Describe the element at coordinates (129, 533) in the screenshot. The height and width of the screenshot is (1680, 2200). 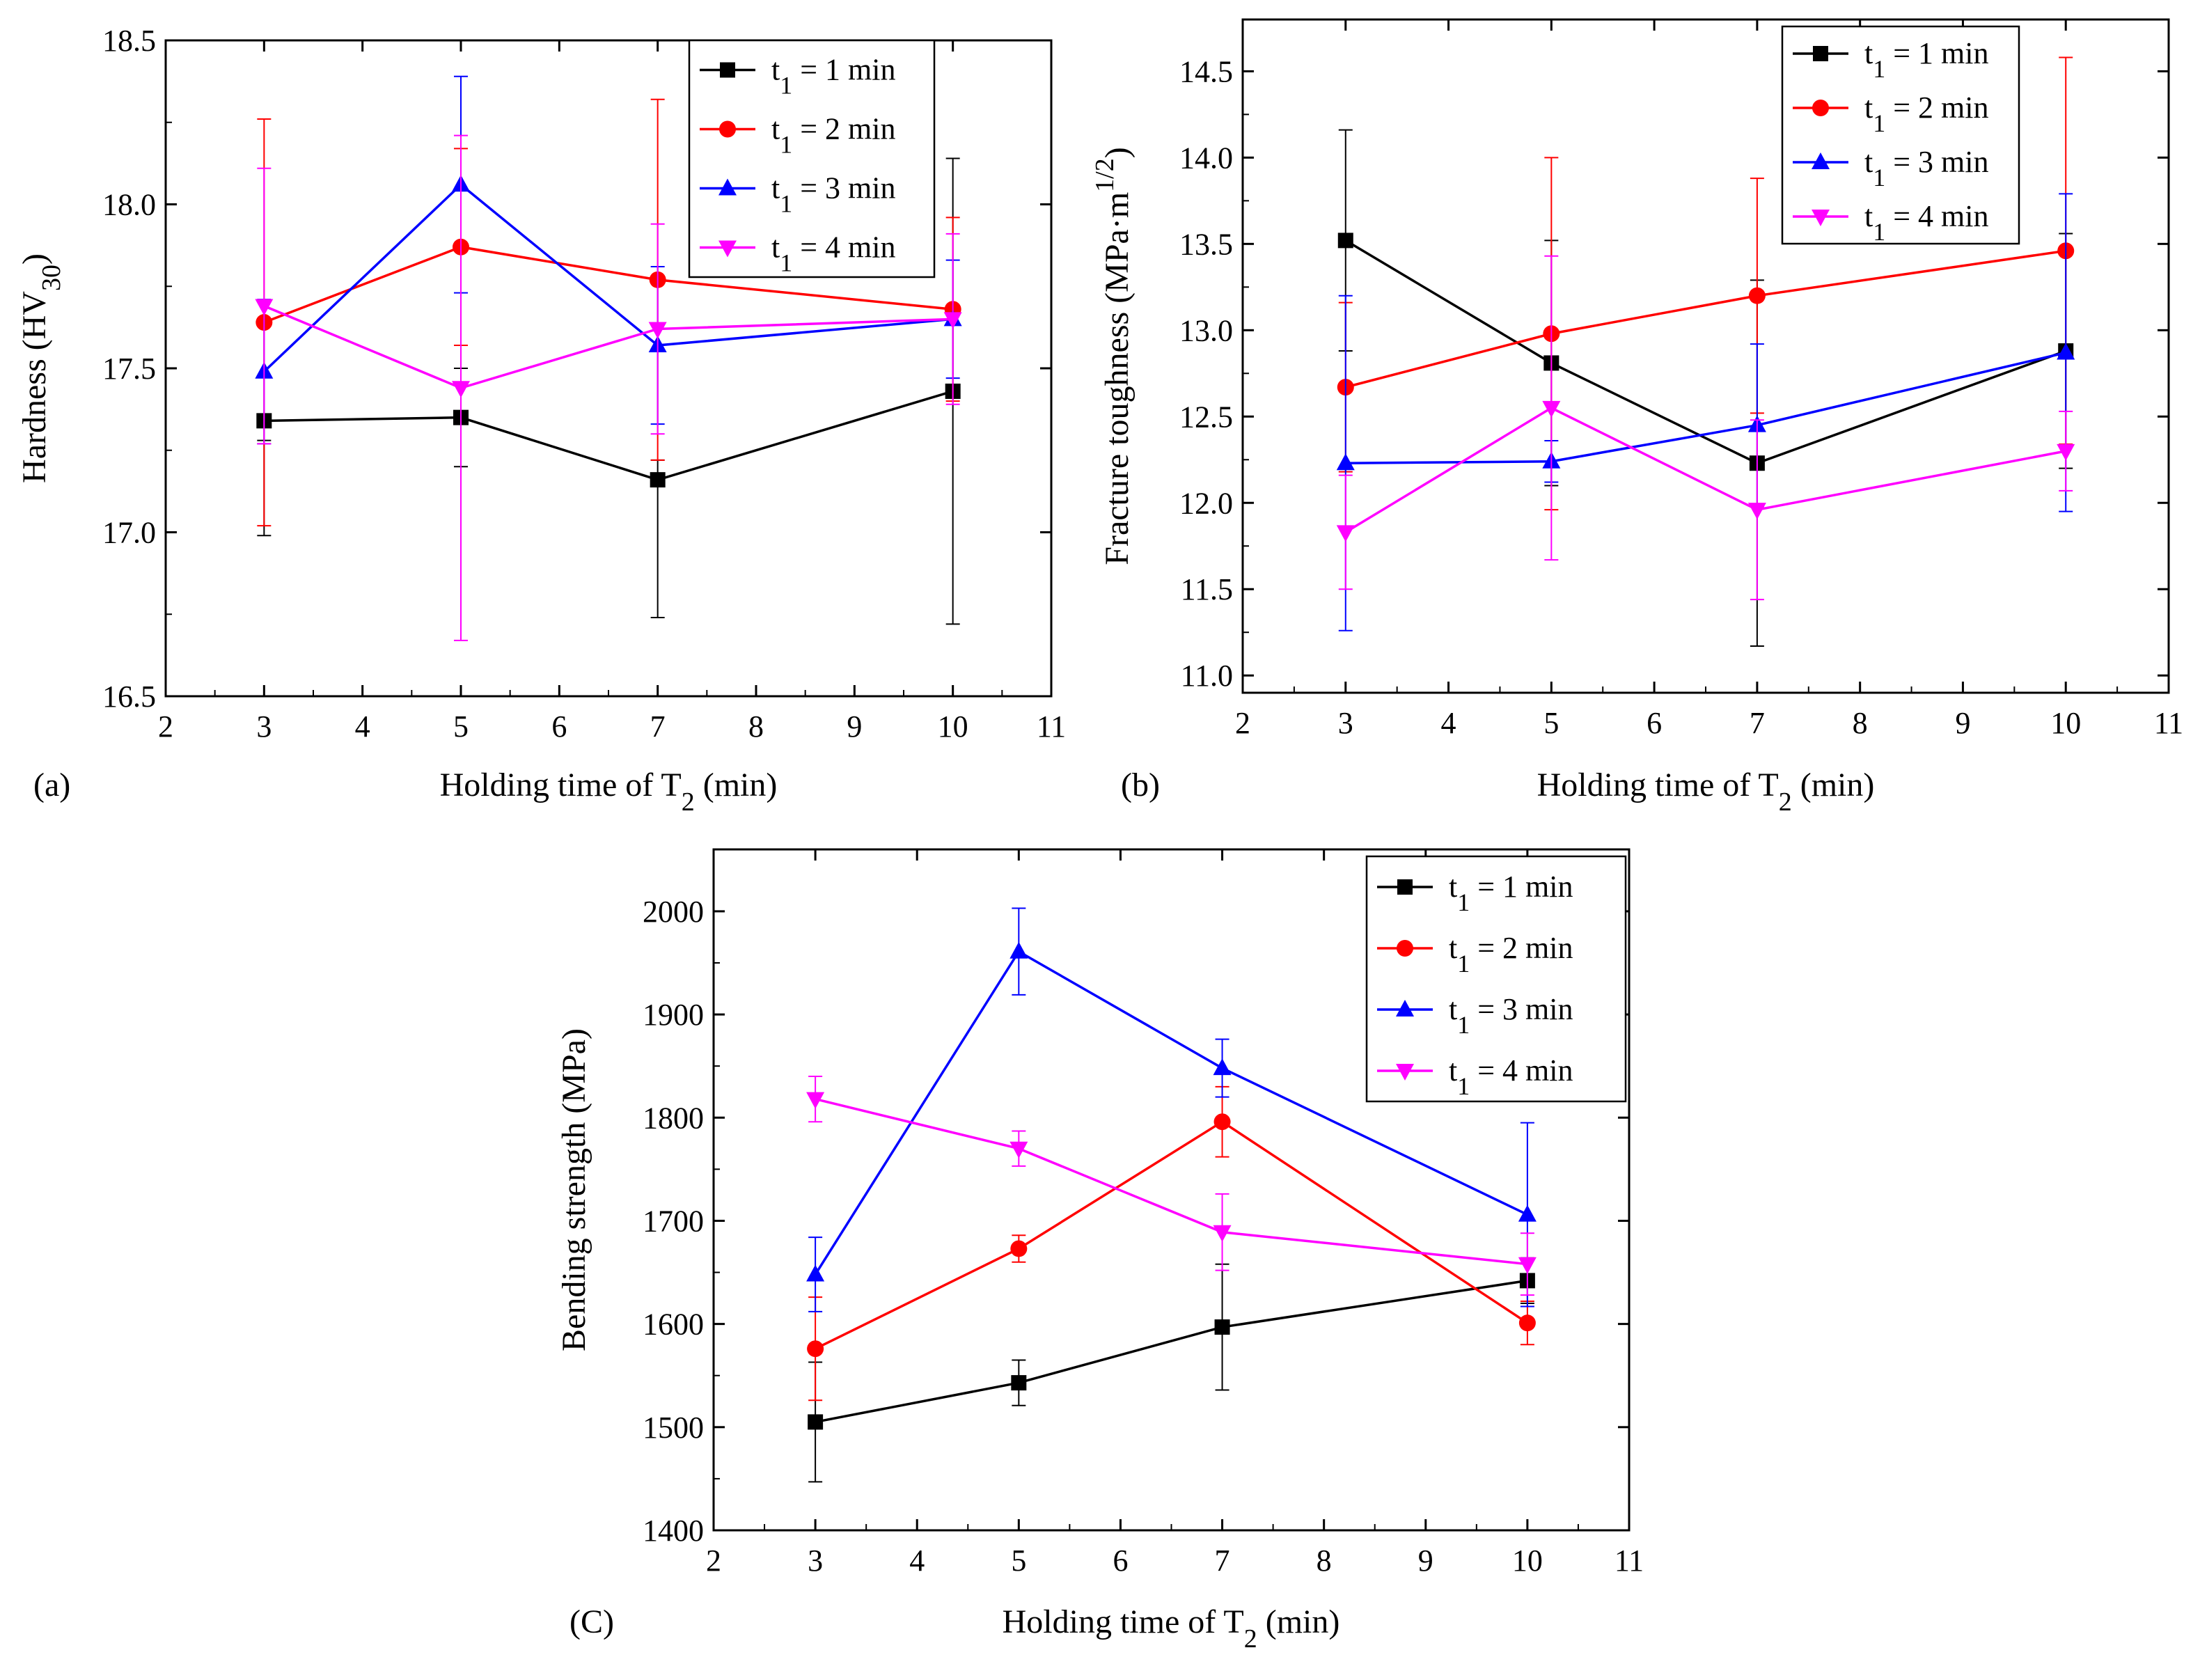
I see `y-tick-label: 17.0` at that location.